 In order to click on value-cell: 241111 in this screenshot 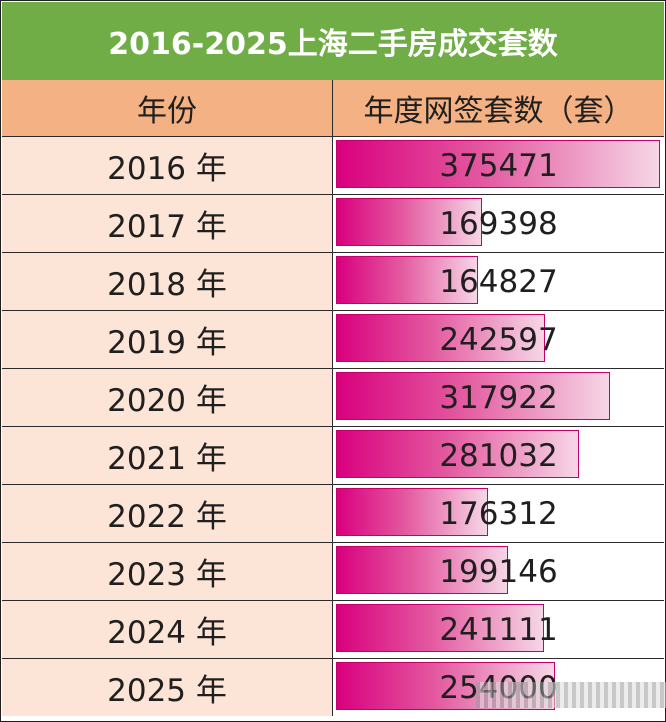, I will do `click(498, 629)`.